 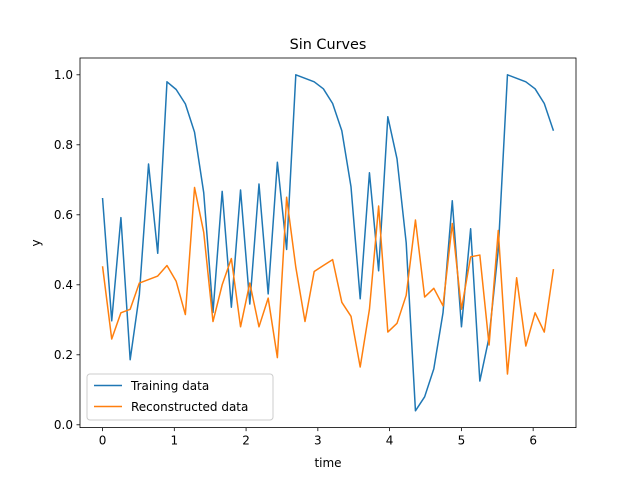 I want to click on x-axis-label: time, so click(x=327, y=463).